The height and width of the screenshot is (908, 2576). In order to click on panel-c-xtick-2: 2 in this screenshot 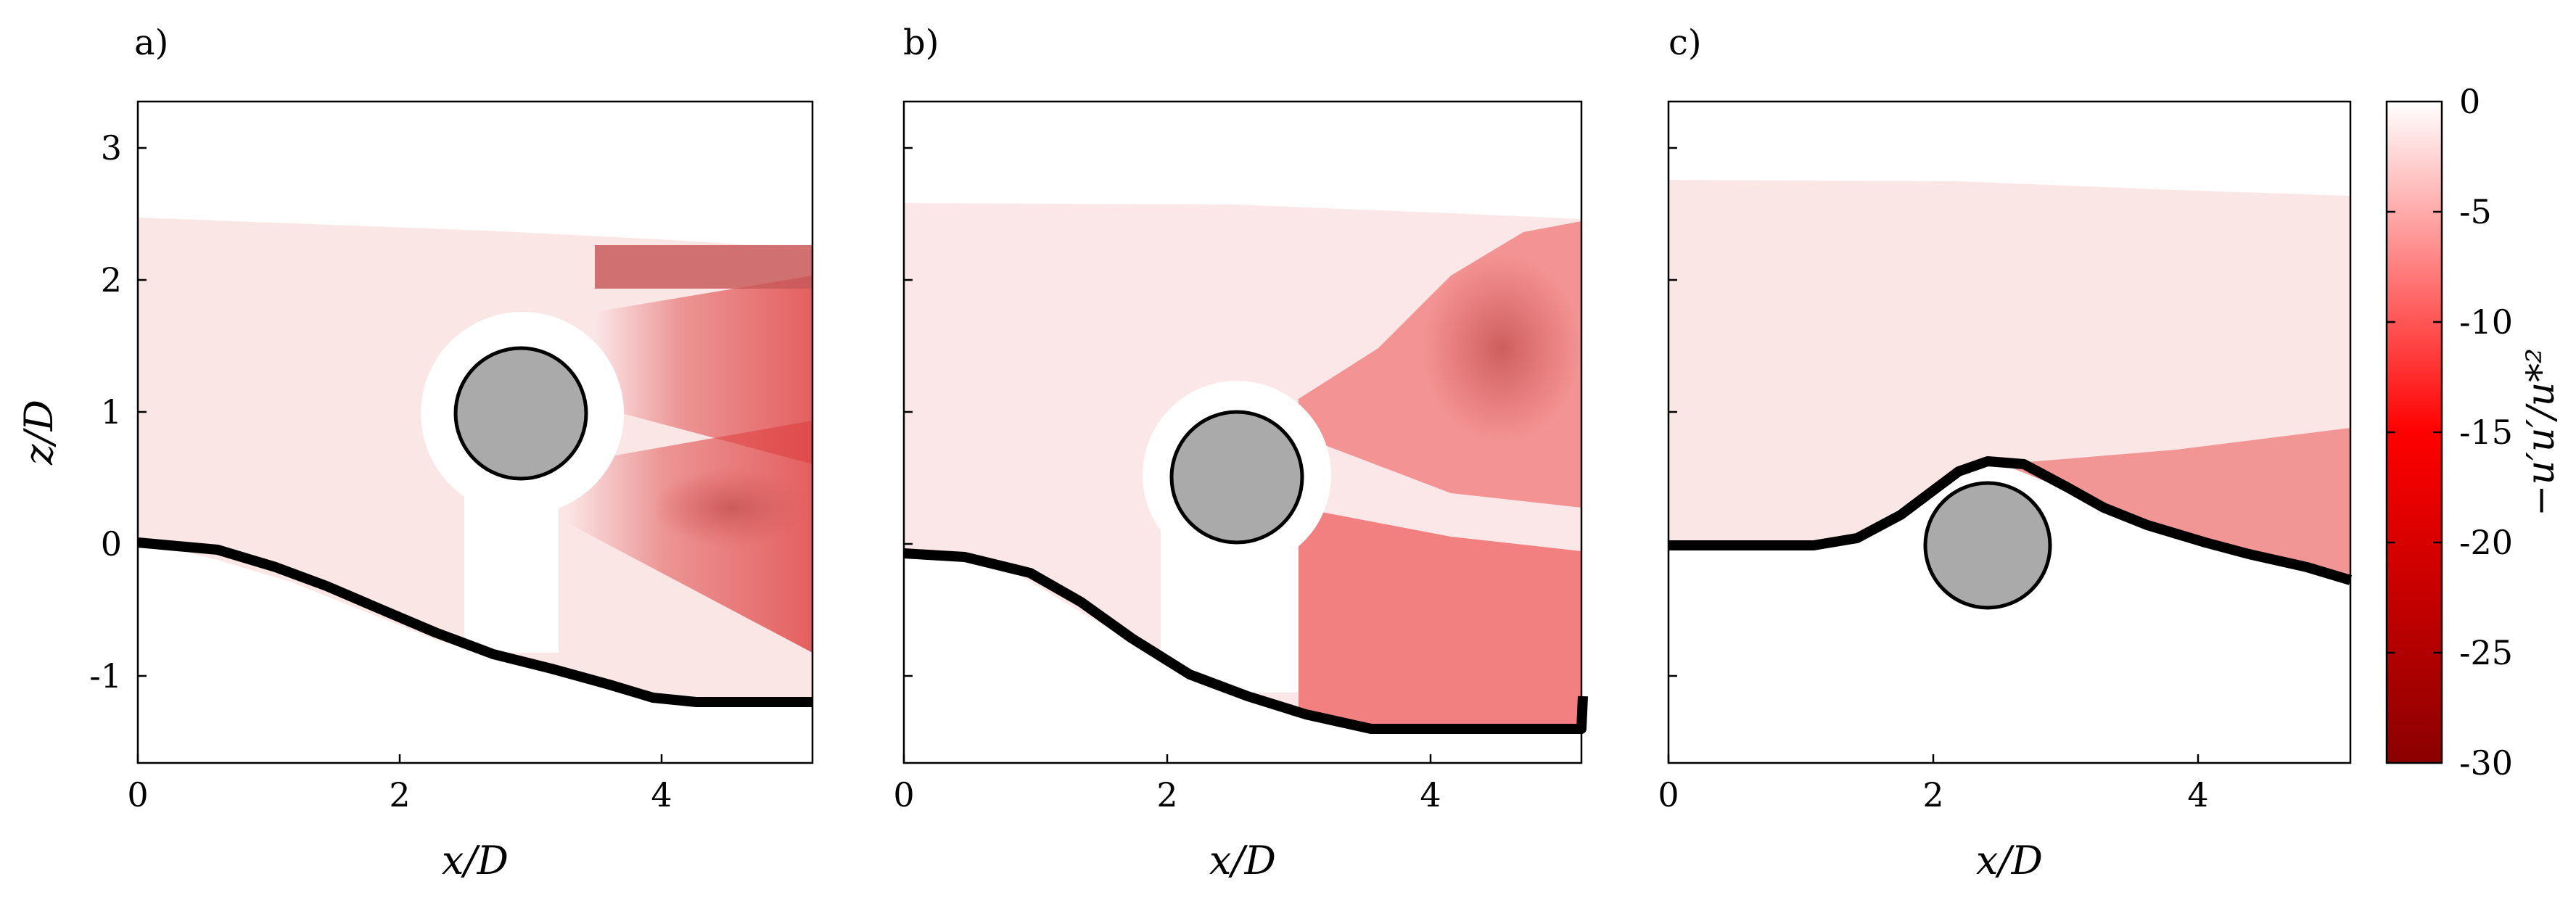, I will do `click(1932, 794)`.